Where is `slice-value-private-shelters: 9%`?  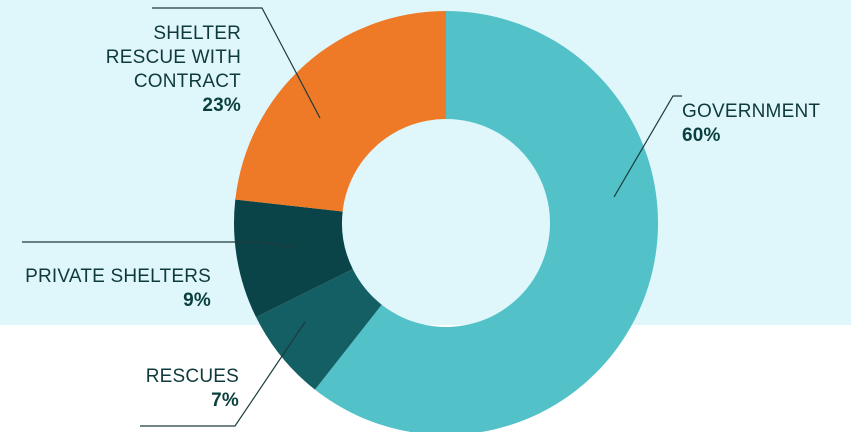
slice-value-private-shelters: 9% is located at coordinates (197, 300).